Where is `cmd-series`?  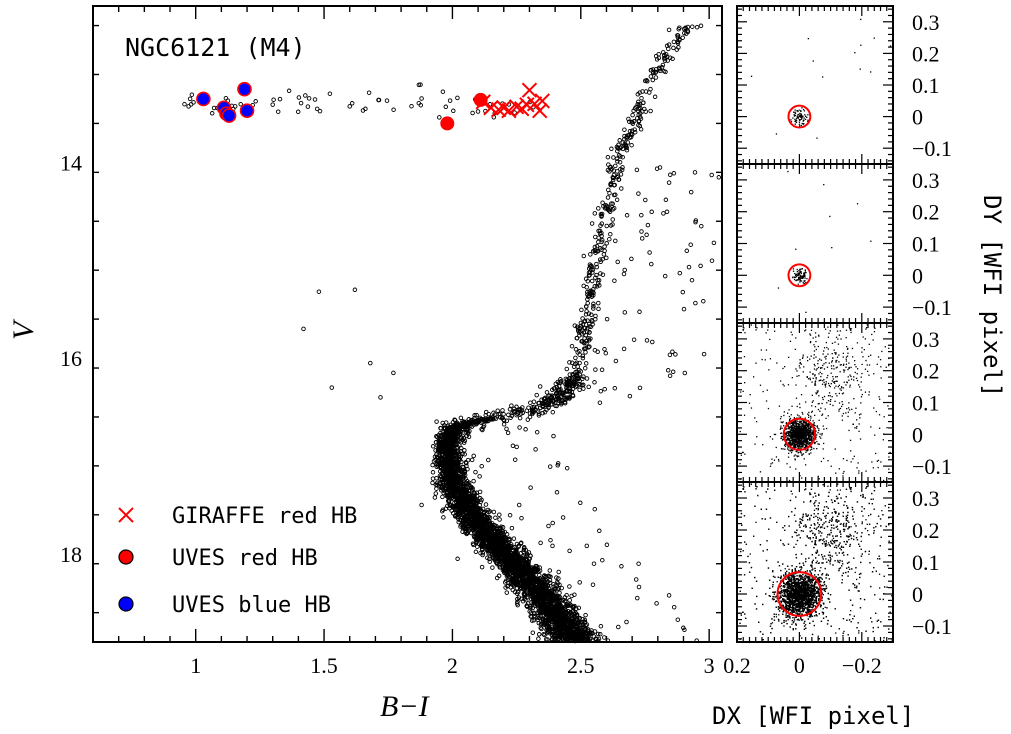 cmd-series is located at coordinates (373, 106).